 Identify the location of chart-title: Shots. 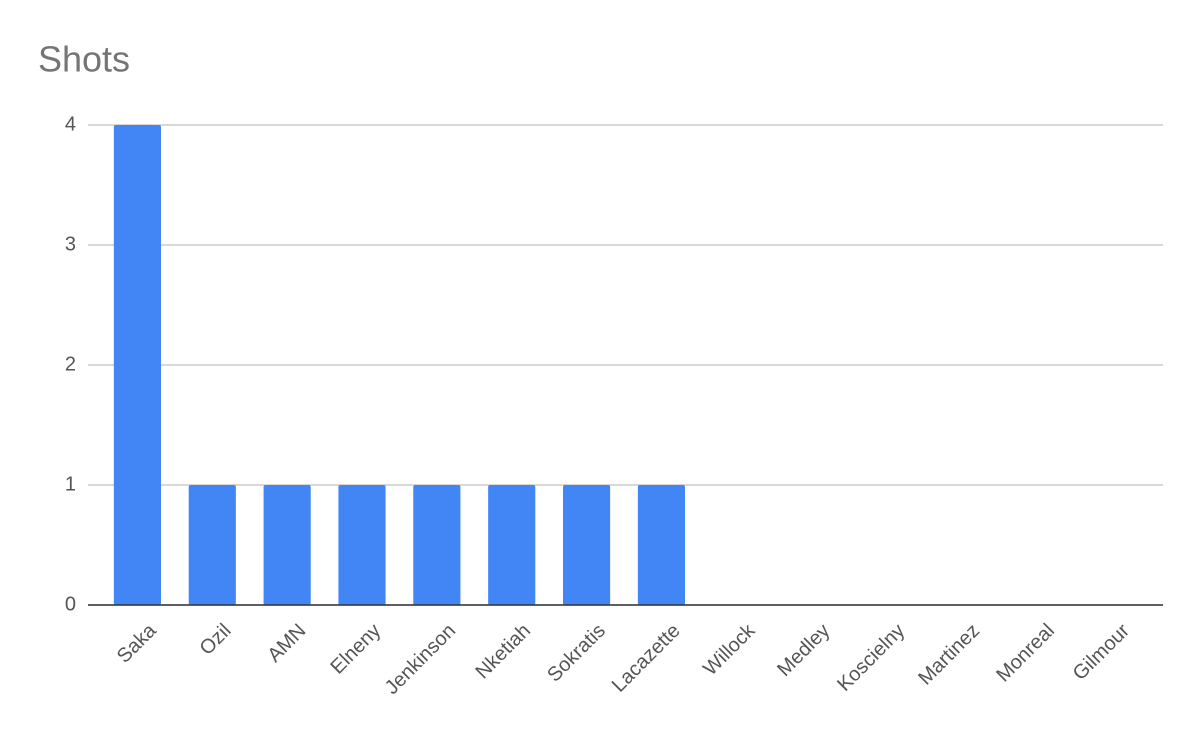
(84, 59).